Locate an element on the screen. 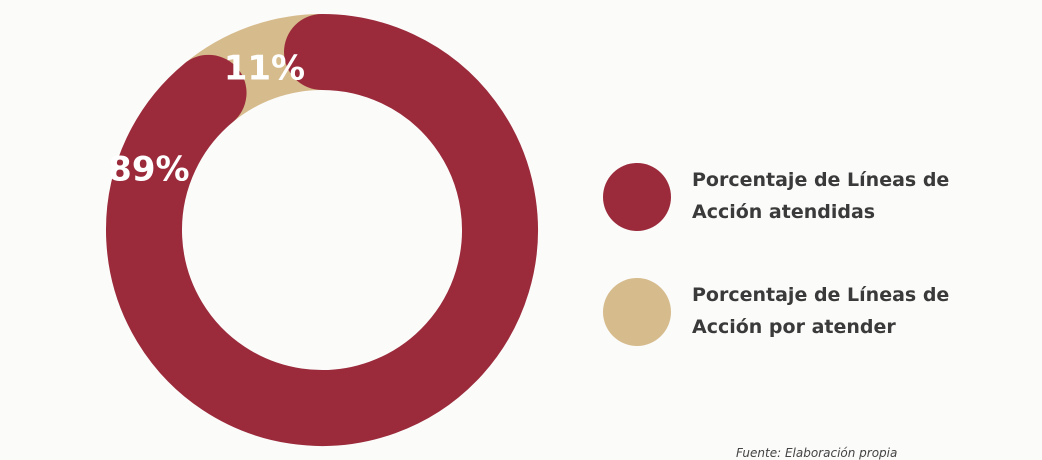 The width and height of the screenshot is (1042, 460). data-label: 89% is located at coordinates (148, 169).